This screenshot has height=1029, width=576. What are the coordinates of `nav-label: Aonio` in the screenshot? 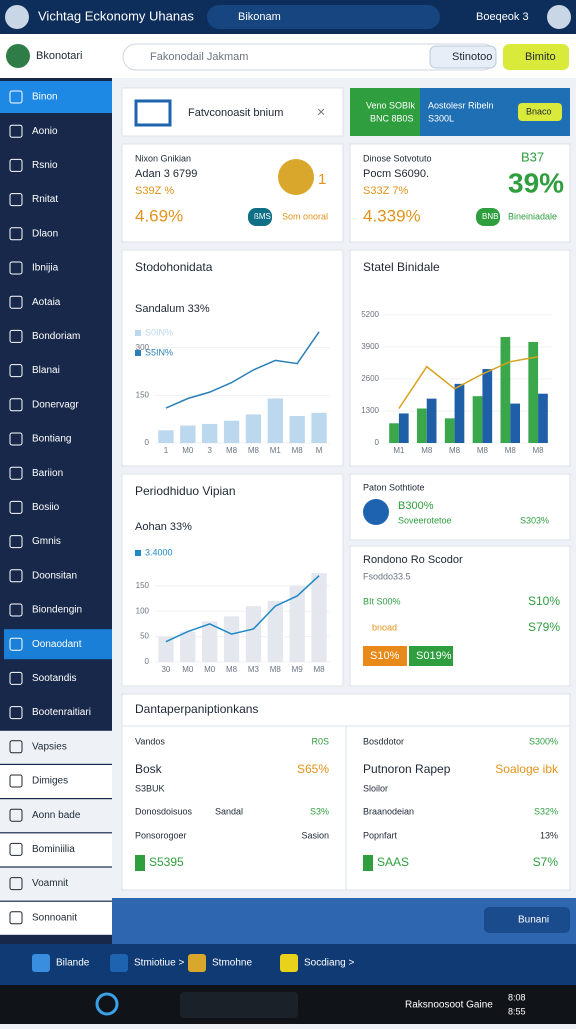 It's located at (45, 131).